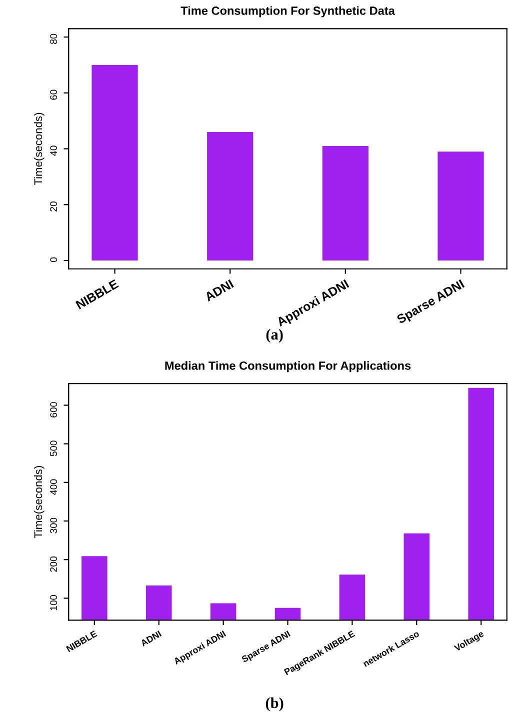  Describe the element at coordinates (53, 206) in the screenshot. I see `y-tick-label: 20` at that location.